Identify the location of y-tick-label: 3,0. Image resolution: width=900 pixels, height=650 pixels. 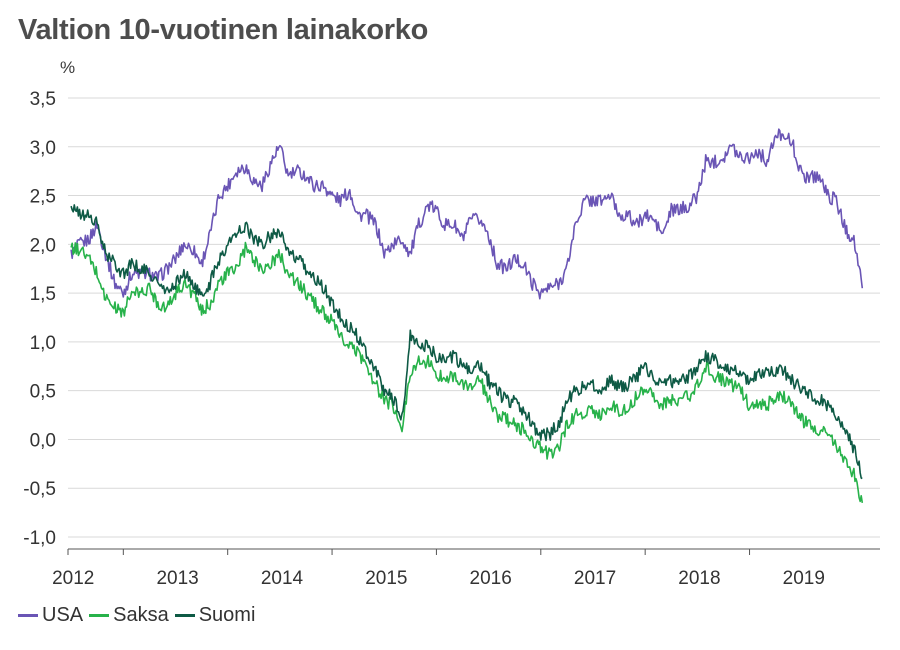
(43, 148).